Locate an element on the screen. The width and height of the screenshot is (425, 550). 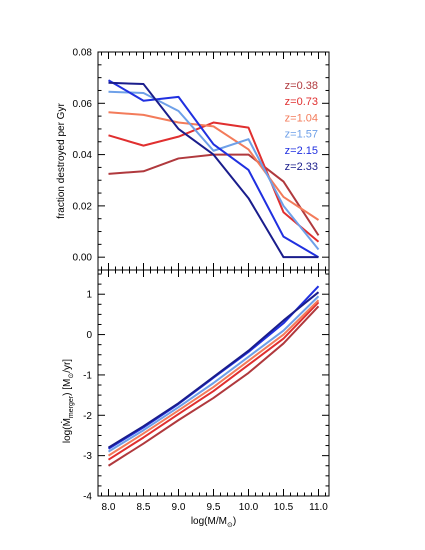
x-tick-label: 8.0 is located at coordinates (109, 507).